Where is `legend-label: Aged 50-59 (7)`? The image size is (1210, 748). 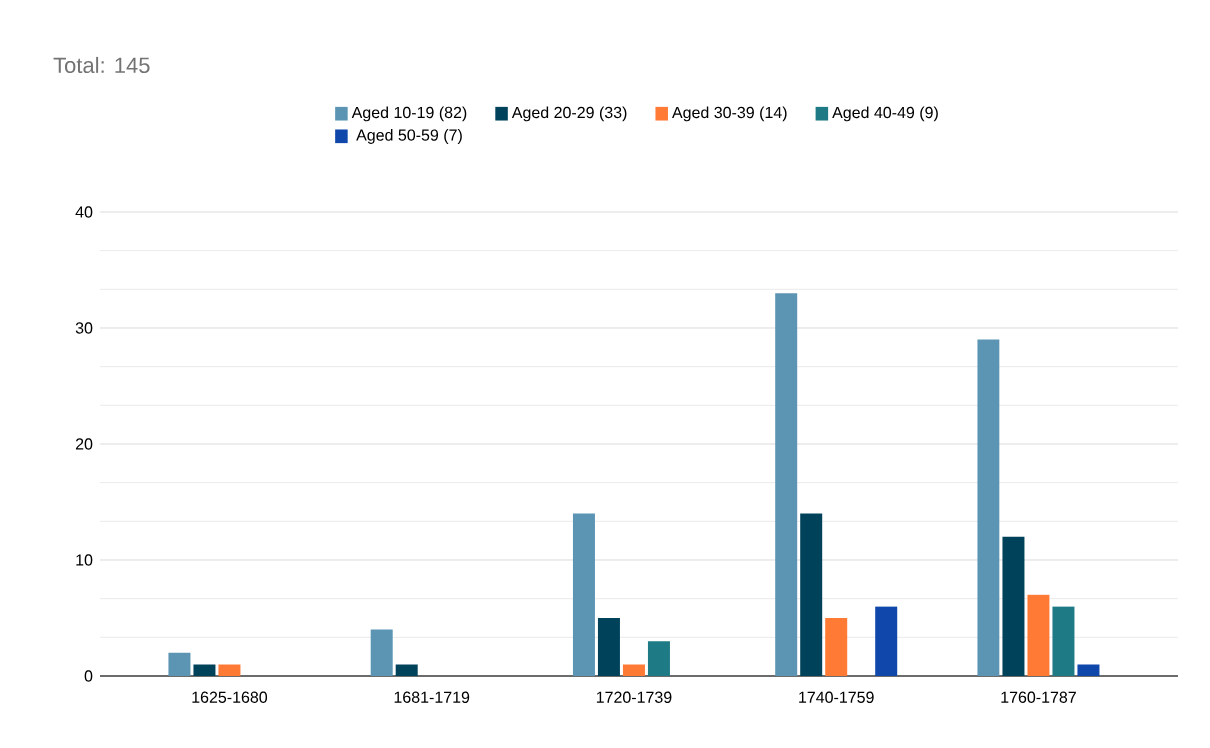 legend-label: Aged 50-59 (7) is located at coordinates (409, 136).